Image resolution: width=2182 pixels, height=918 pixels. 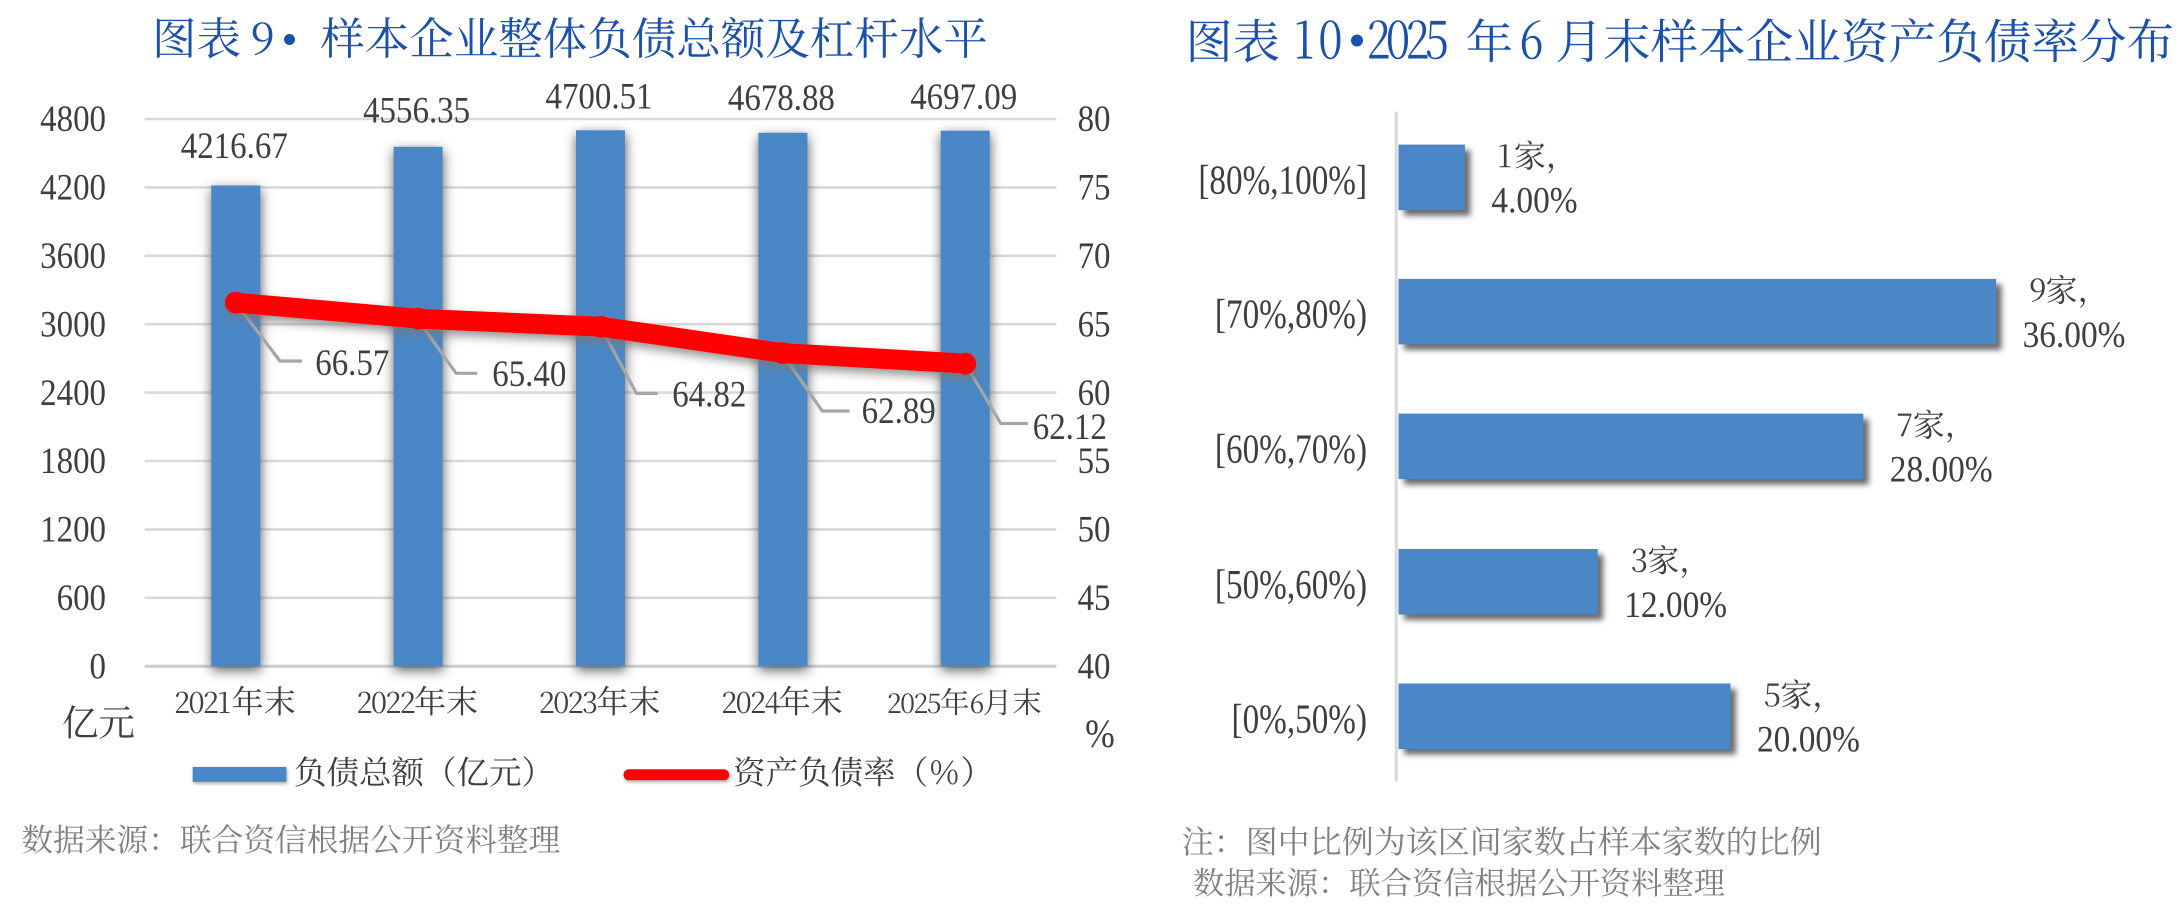 What do you see at coordinates (598, 96) in the screenshot?
I see `svg-text: 4700.51` at bounding box center [598, 96].